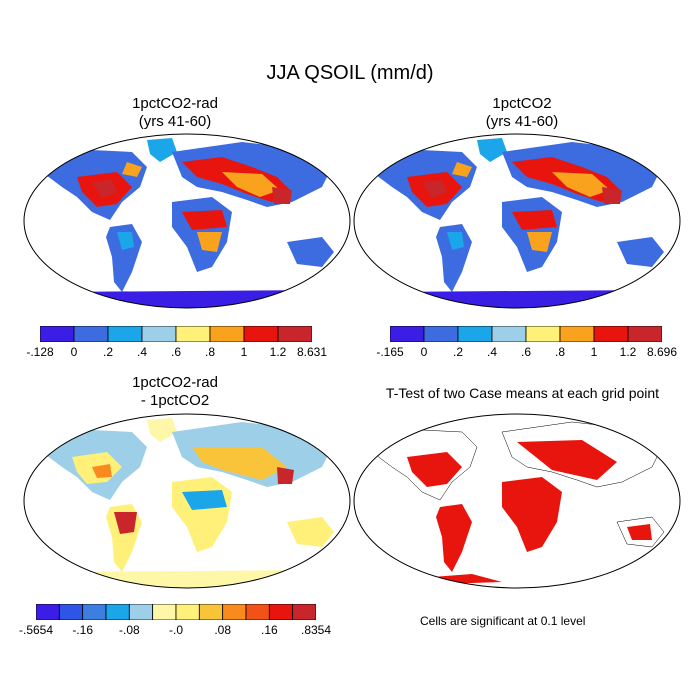 The image size is (700, 700). I want to click on panel-title-1pctco2: 1pctCO2 (yrs 41-60), so click(522, 113).